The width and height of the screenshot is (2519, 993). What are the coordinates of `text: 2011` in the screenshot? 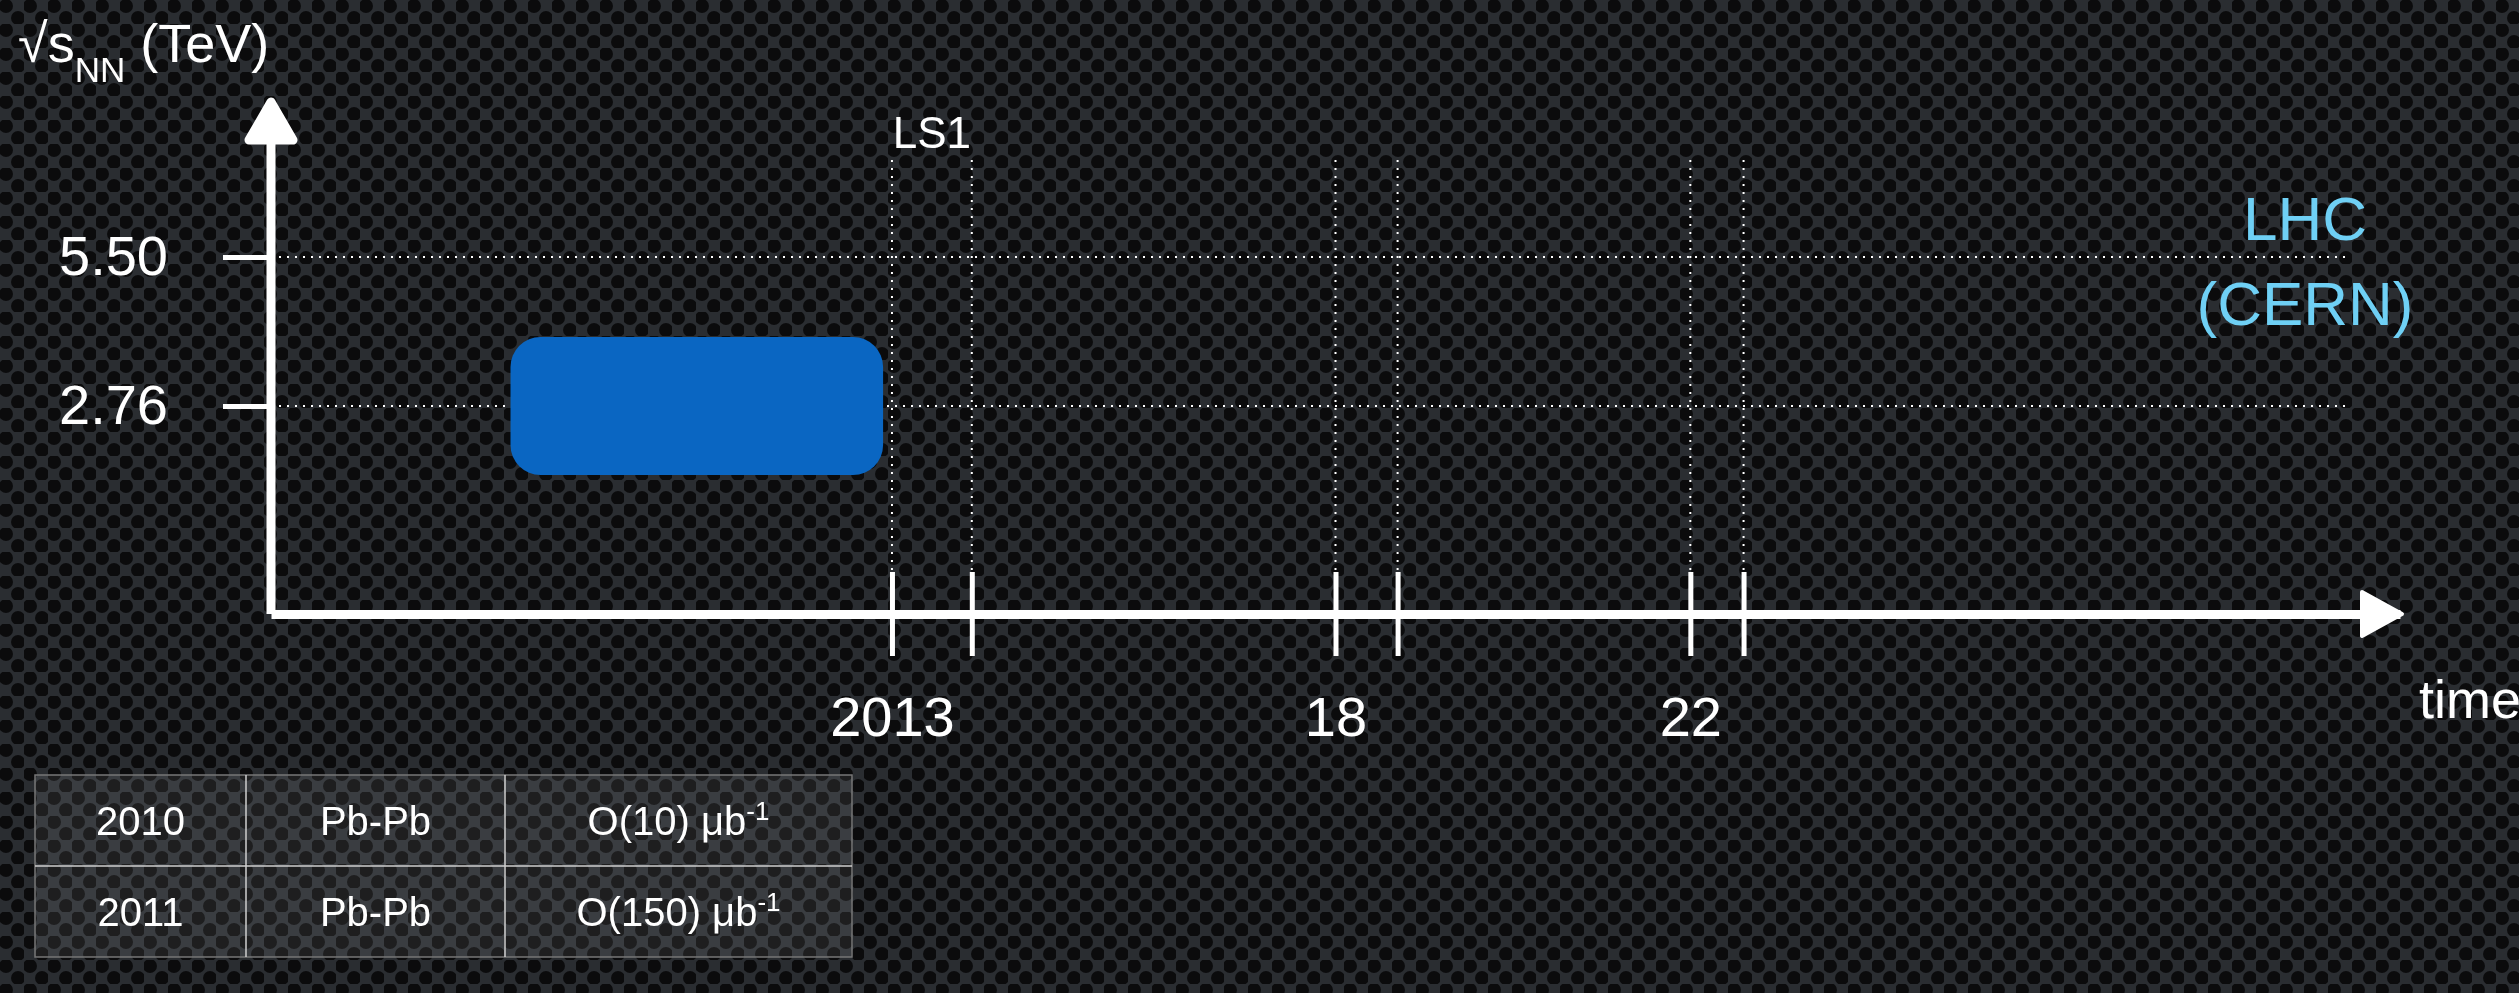 It's located at (140, 911).